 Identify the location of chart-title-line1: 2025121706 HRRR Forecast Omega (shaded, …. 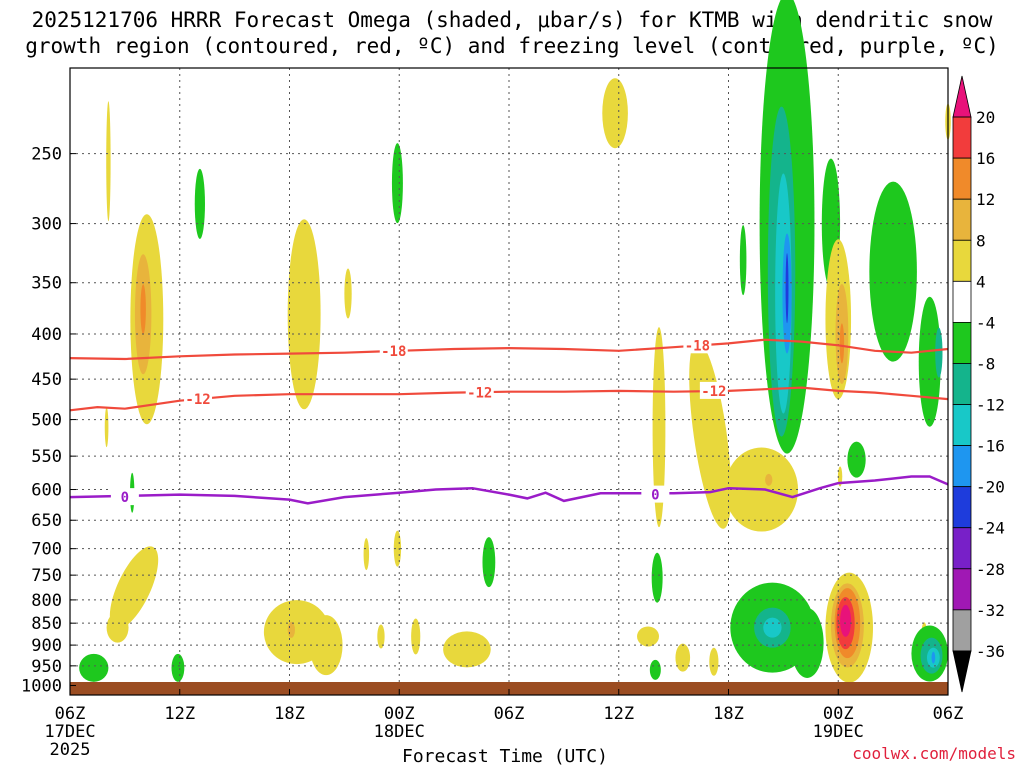
(512, 20).